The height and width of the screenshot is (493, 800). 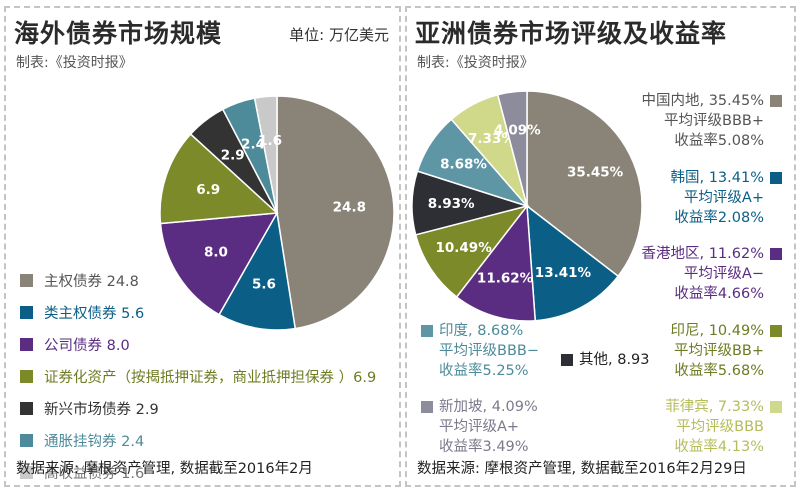 What do you see at coordinates (198, 280) in the screenshot?
I see `legend-item: 主权债券 24.8` at bounding box center [198, 280].